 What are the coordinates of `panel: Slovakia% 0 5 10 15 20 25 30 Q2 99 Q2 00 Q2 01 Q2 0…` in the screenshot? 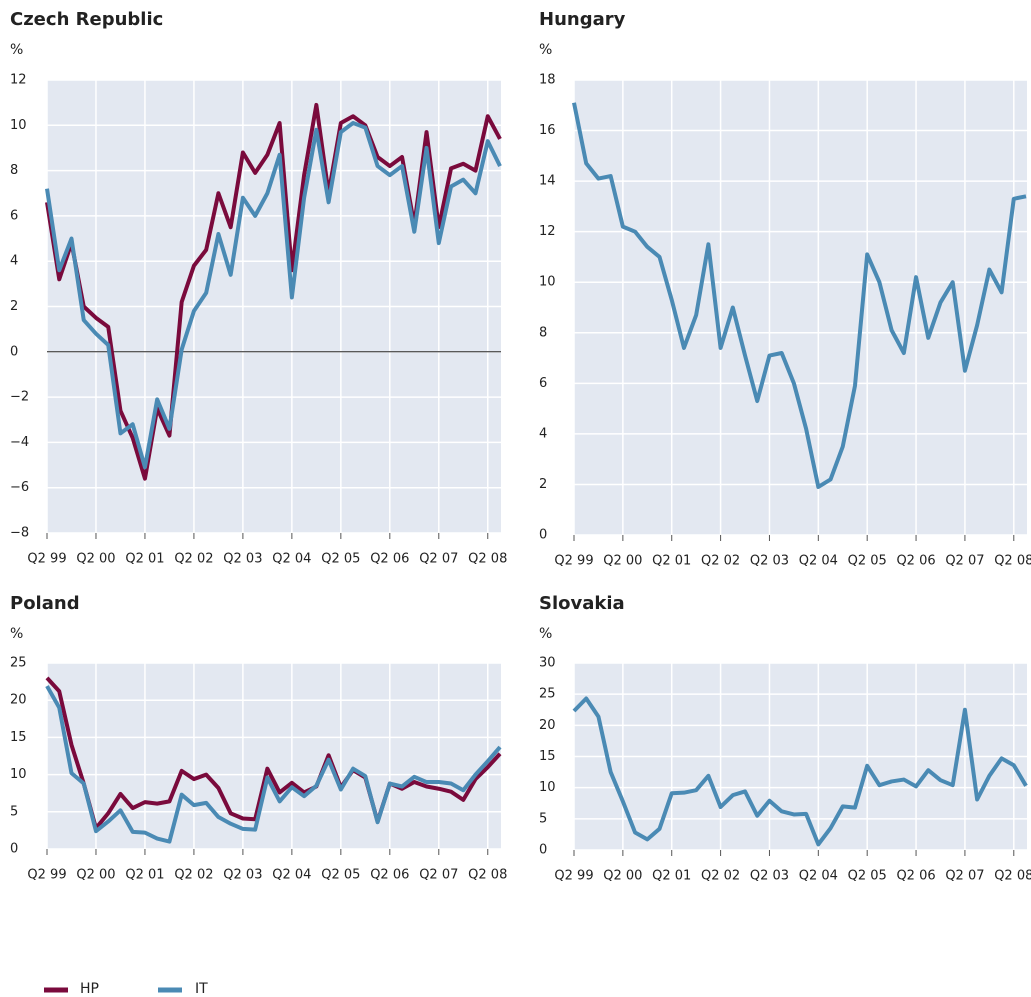 It's located at (785, 738).